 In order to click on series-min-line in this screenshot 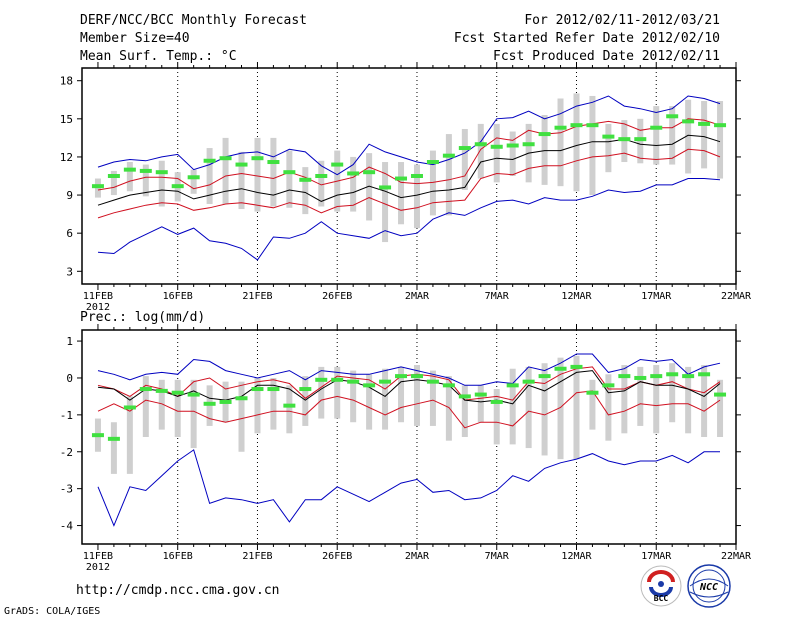, I will do `click(409, 219)`.